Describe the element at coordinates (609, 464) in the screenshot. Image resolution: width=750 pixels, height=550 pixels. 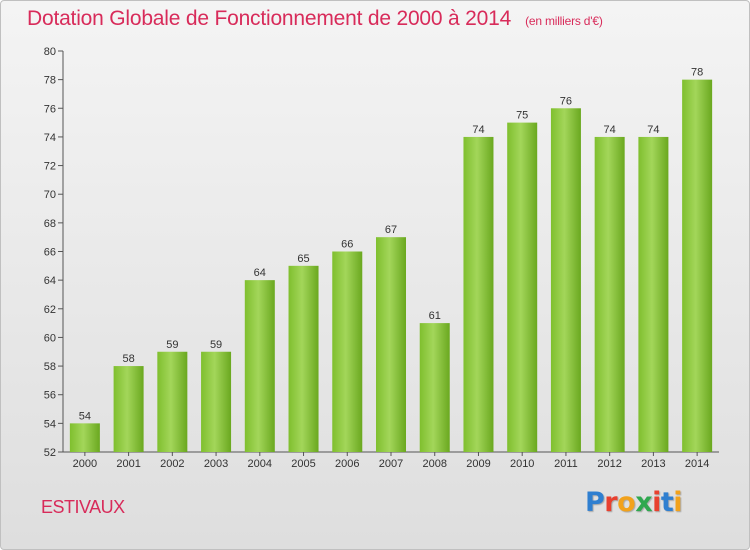
I see `x-tick-label: 2012` at that location.